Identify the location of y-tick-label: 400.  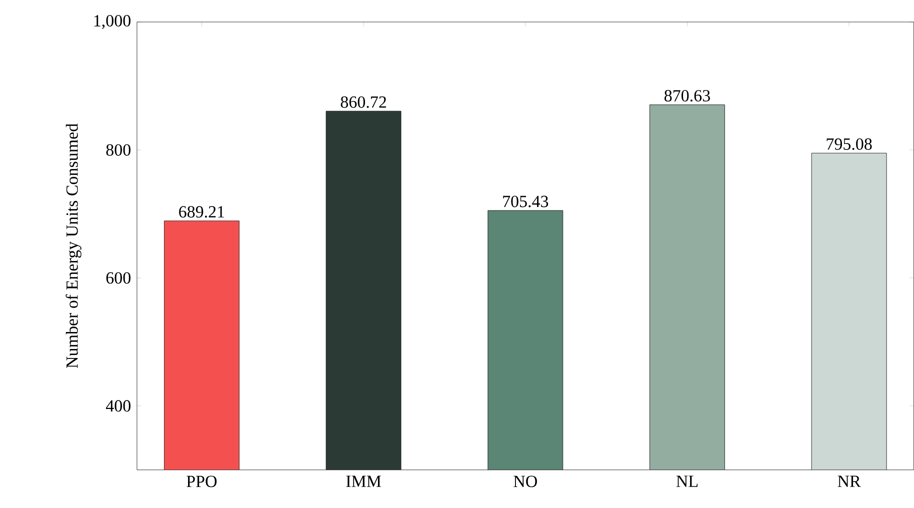
(118, 406).